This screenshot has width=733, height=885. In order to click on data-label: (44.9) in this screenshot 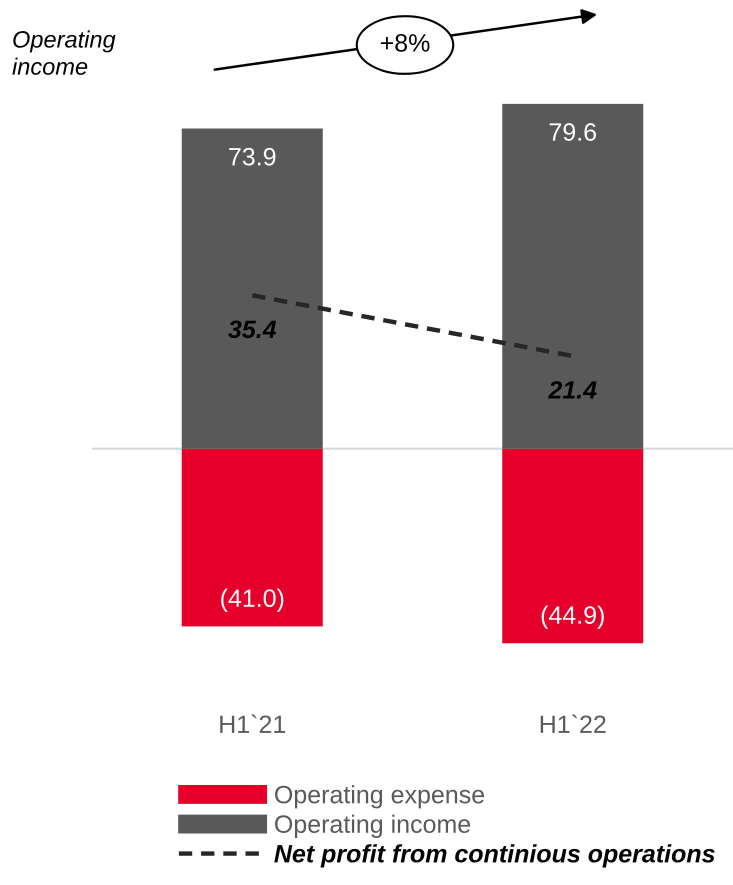, I will do `click(573, 617)`.